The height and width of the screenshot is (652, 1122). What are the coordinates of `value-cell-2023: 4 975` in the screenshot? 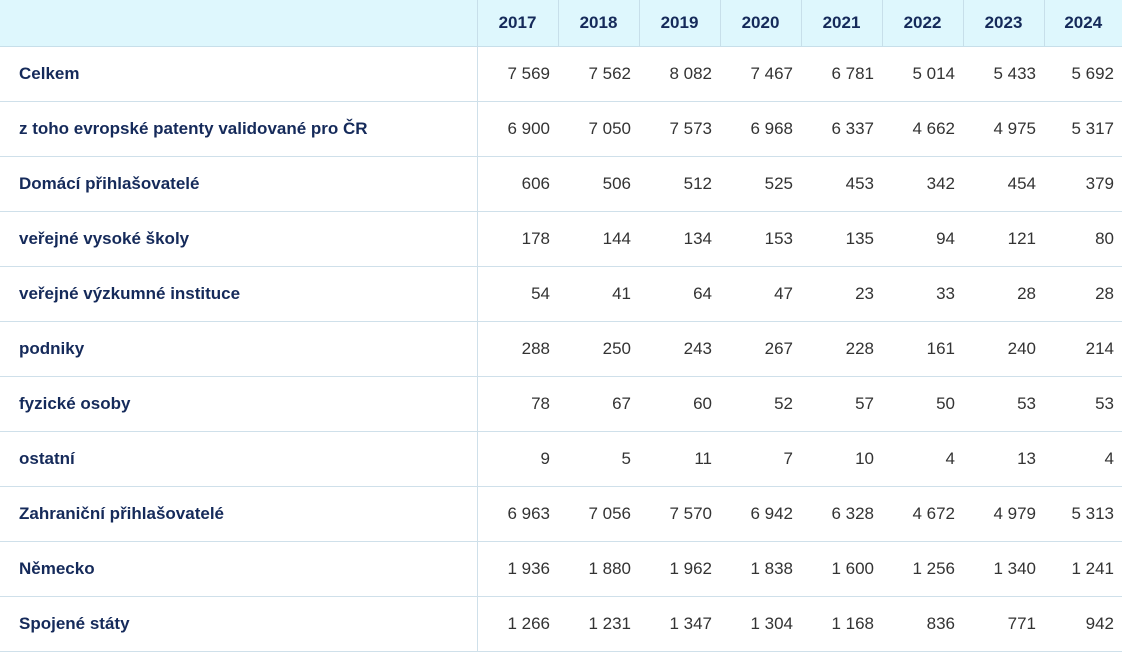 It's located at (1003, 129).